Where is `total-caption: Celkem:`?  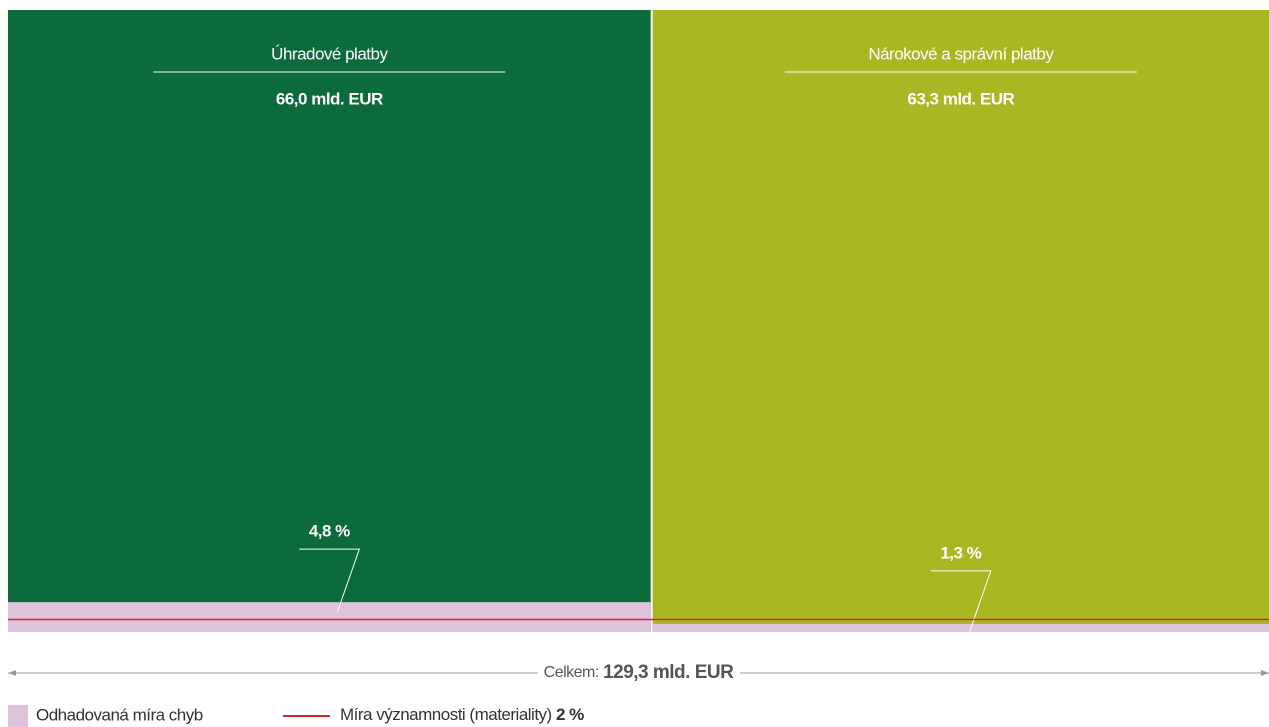 total-caption: Celkem: is located at coordinates (571, 672).